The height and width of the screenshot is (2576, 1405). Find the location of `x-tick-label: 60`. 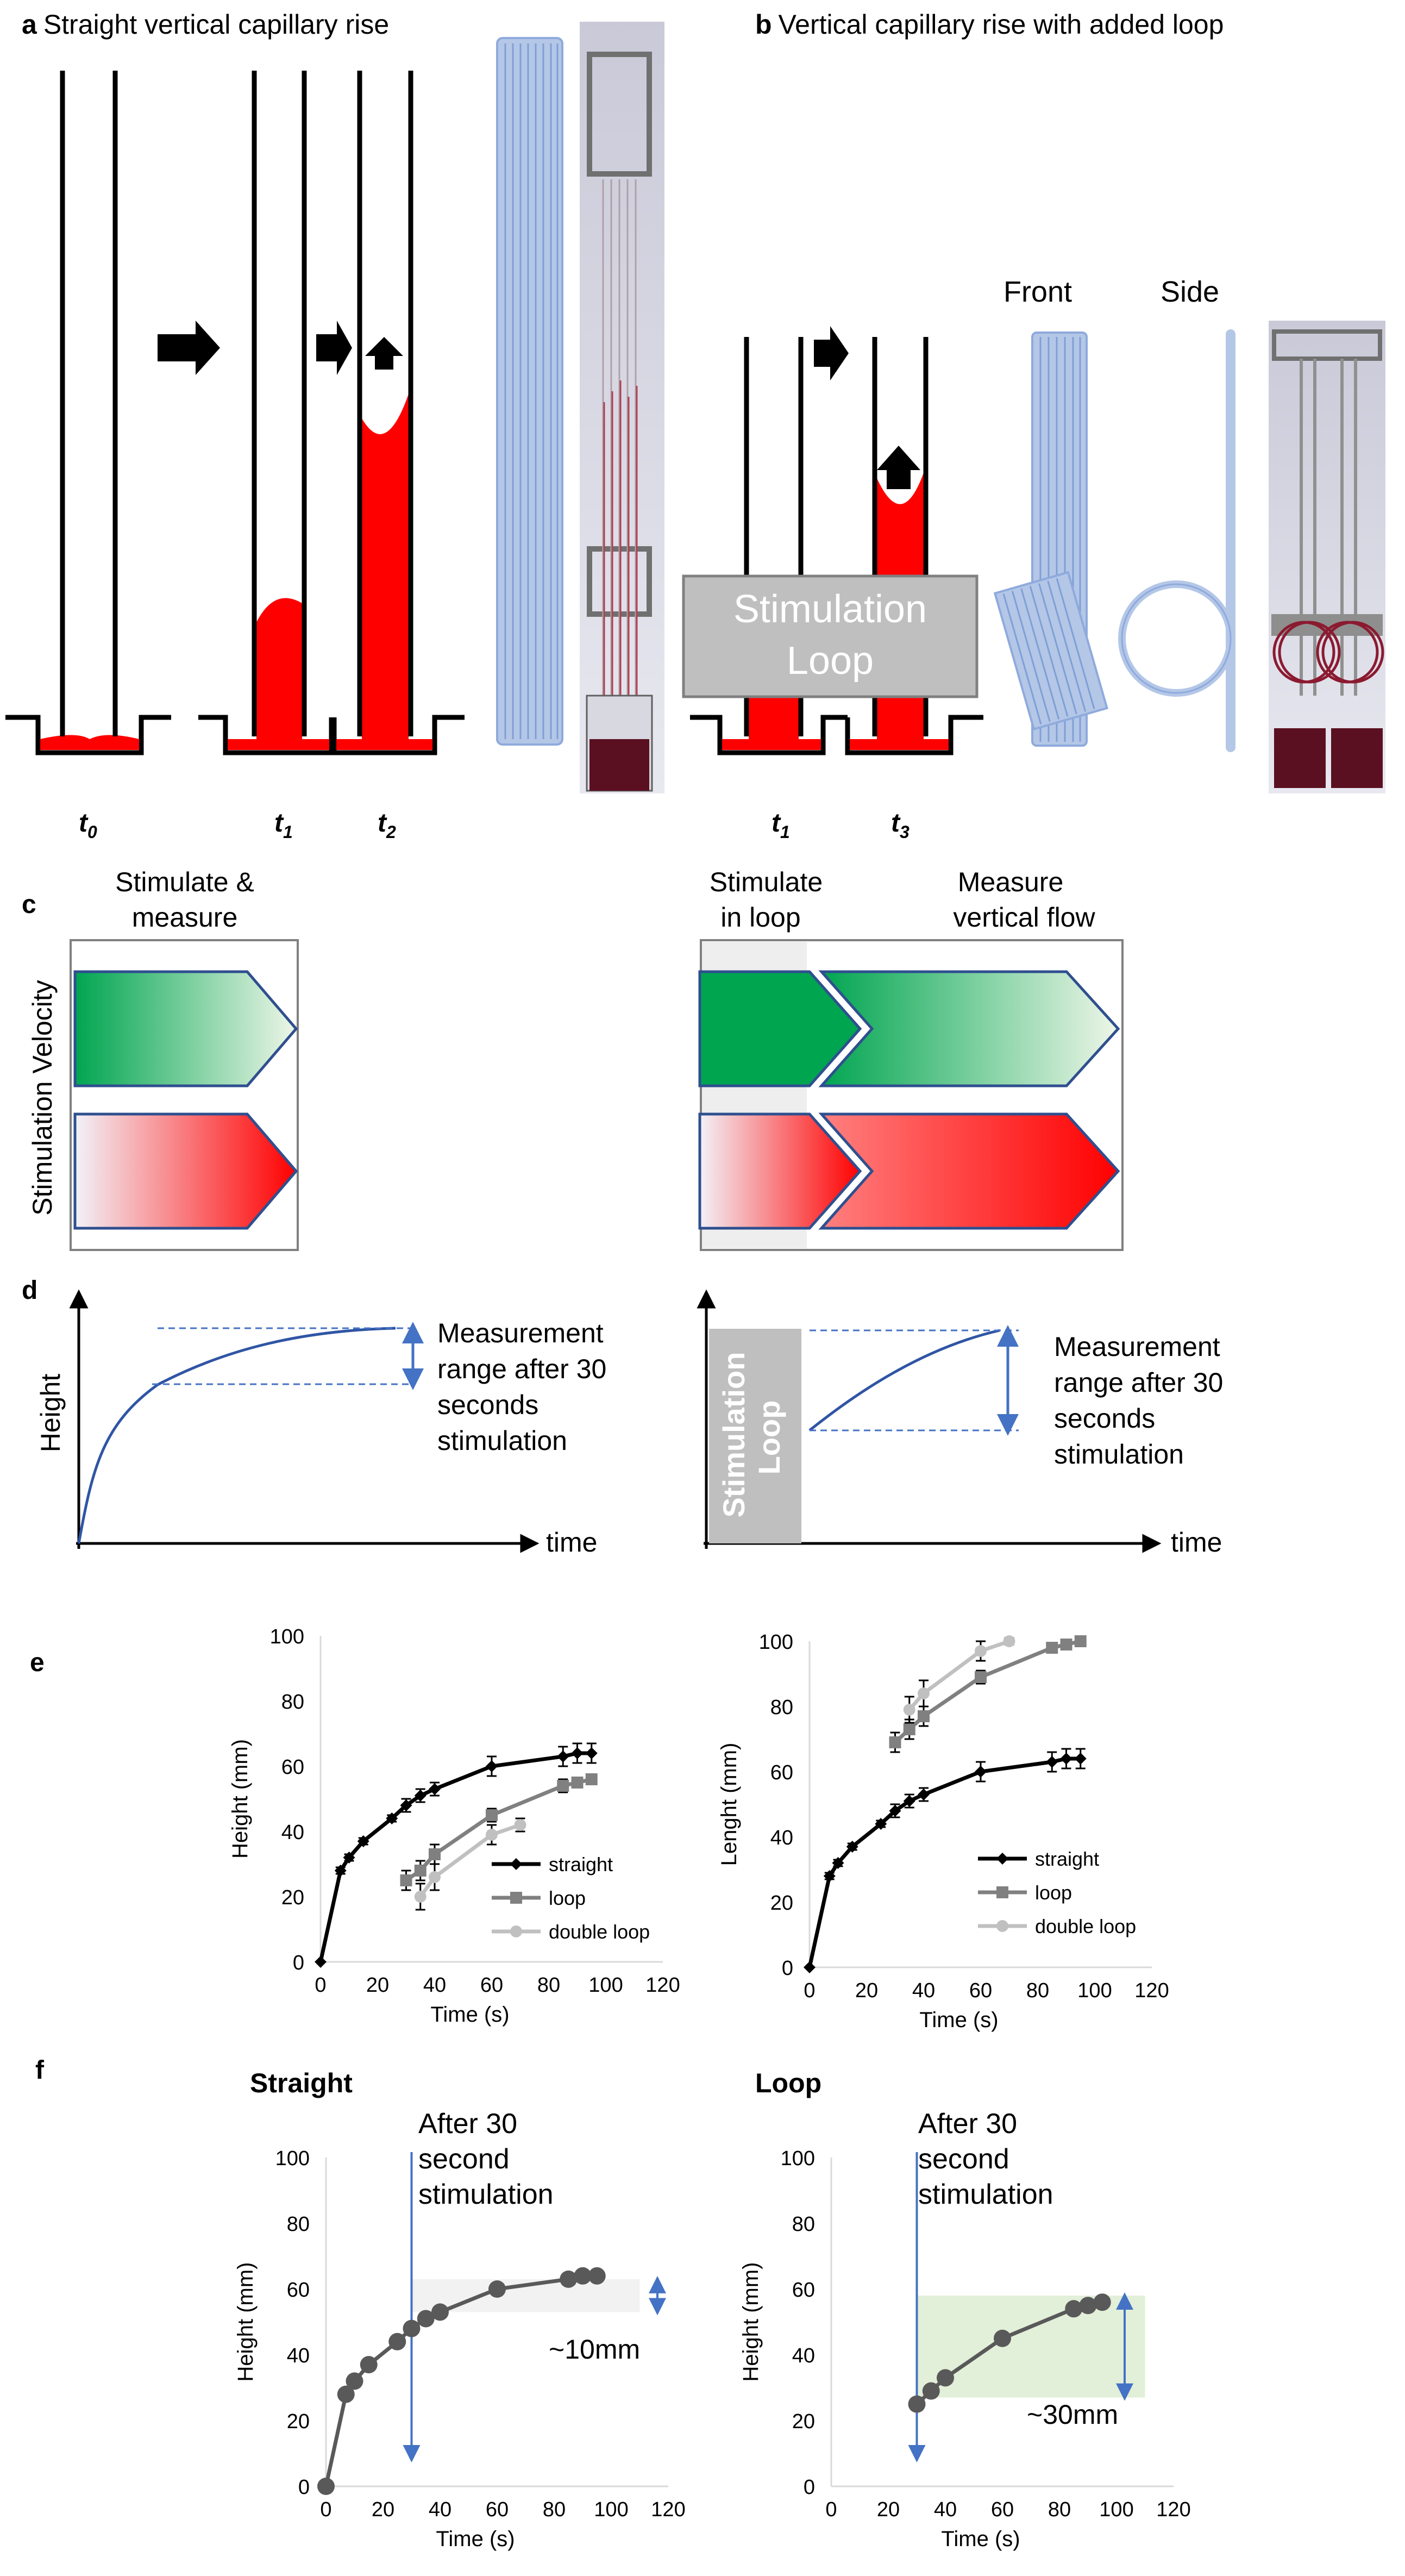

x-tick-label: 60 is located at coordinates (980, 1990).